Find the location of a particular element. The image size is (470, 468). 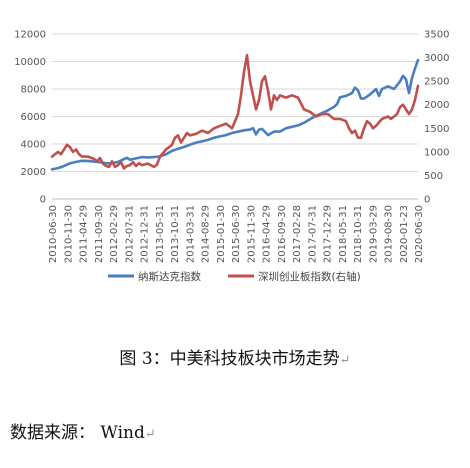

right-tick-label: 3000 is located at coordinates (436, 58).